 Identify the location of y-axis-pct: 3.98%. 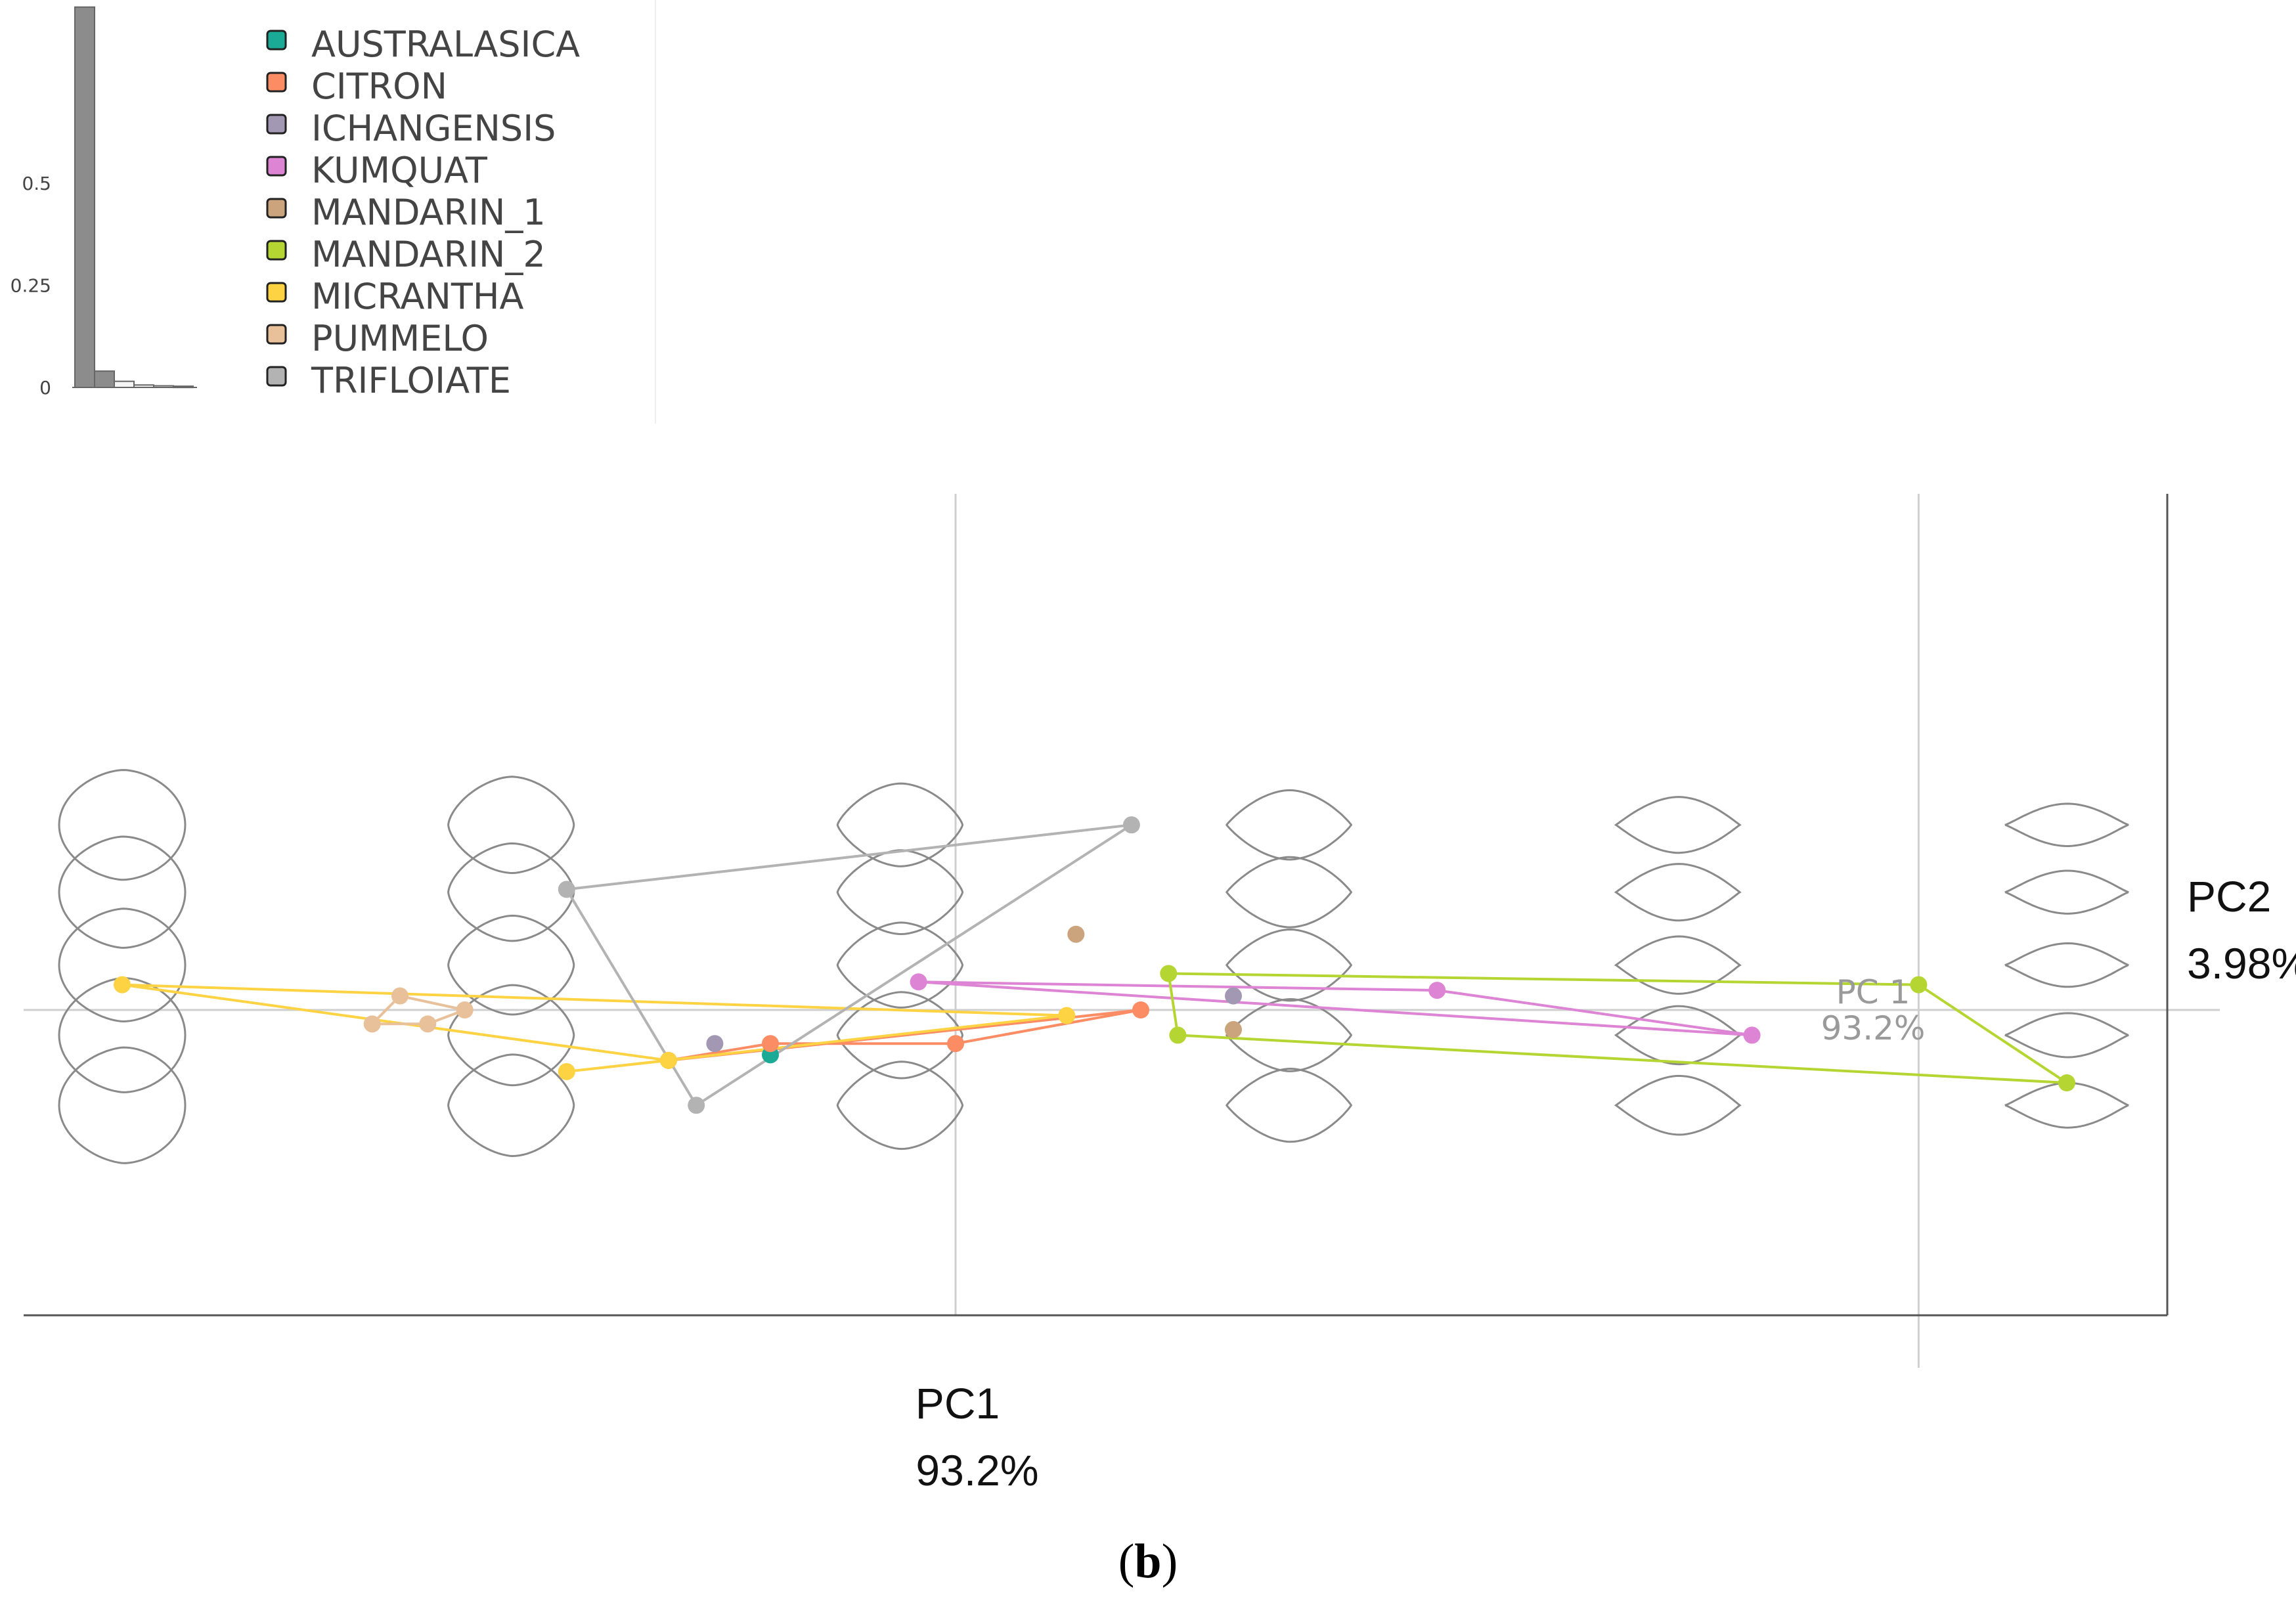
(2241, 963).